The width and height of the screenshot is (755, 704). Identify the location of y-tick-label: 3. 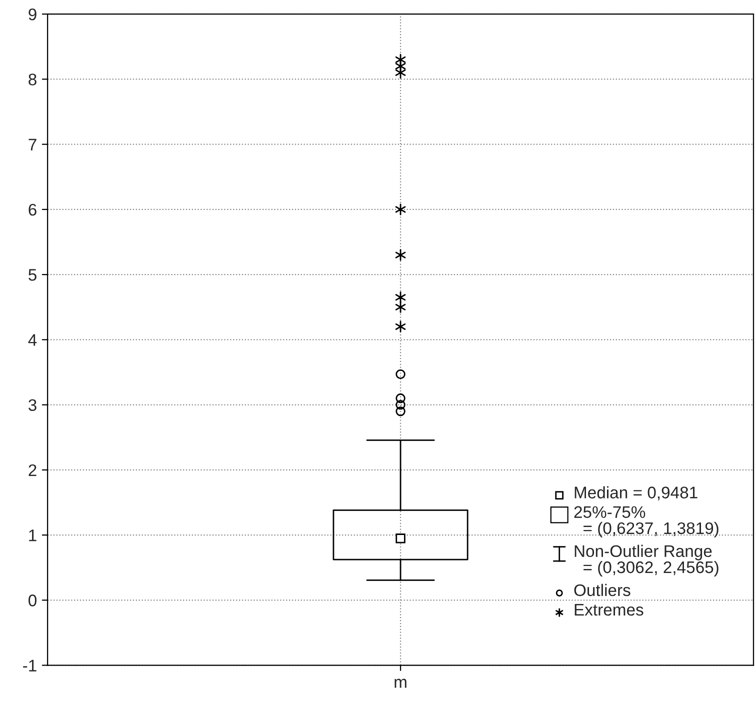
(32, 405).